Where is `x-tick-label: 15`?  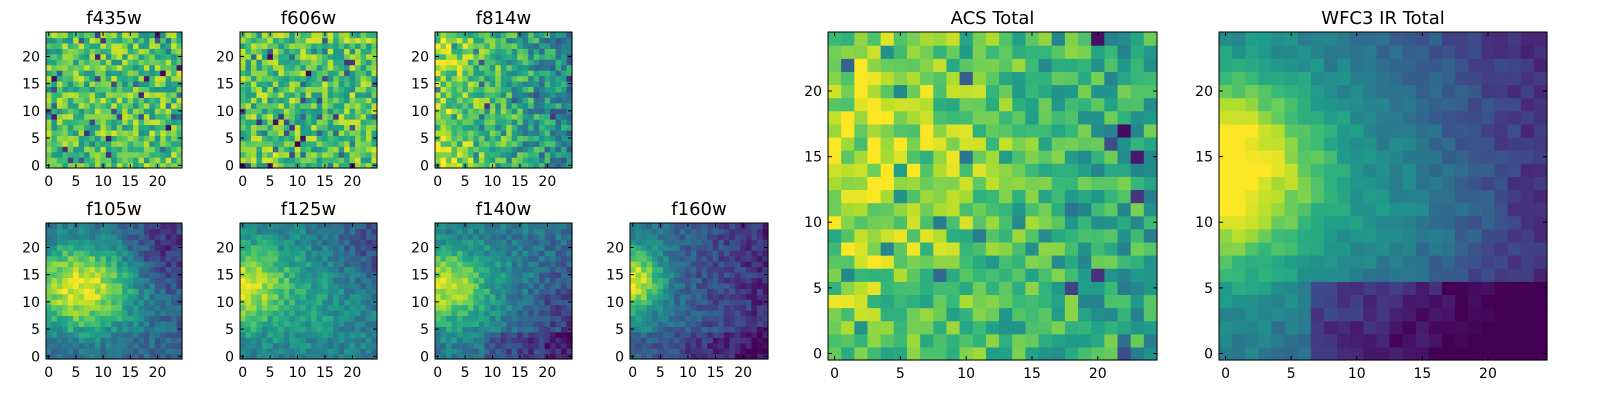 x-tick-label: 15 is located at coordinates (520, 373).